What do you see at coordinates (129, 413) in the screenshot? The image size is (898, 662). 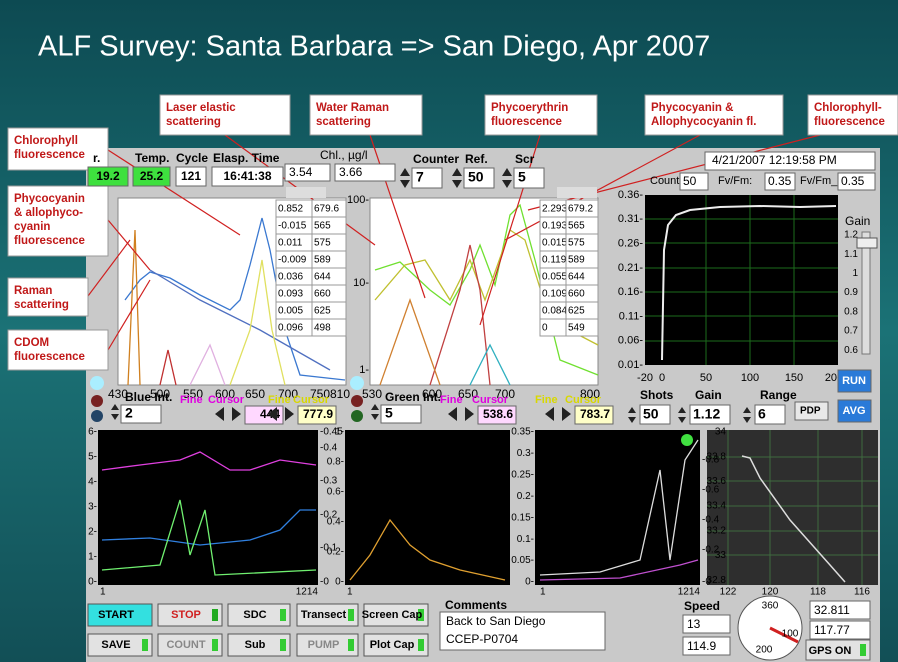 I see `channel-value: 2` at bounding box center [129, 413].